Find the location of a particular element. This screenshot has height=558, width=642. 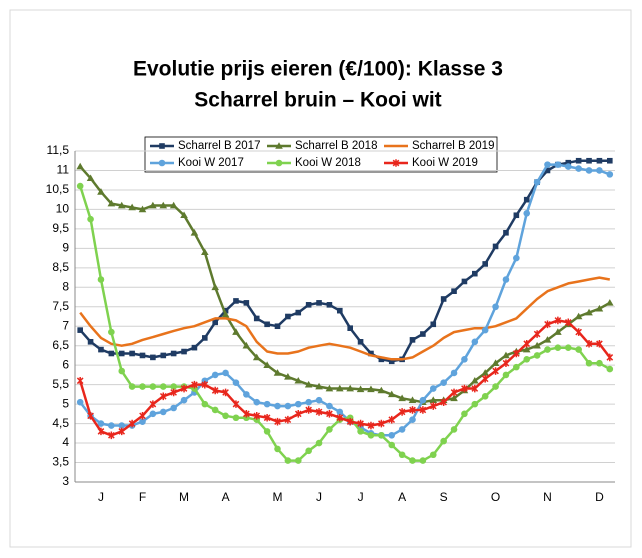

y-tick-label: 9,5 is located at coordinates (60, 228).